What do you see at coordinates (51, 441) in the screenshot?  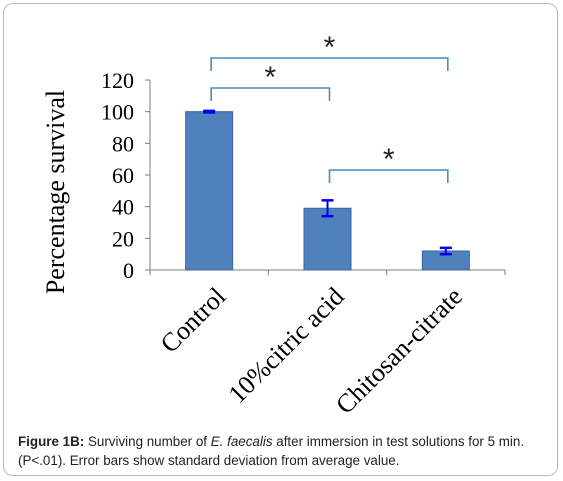 I see `caption-label: Figure 1B:` at bounding box center [51, 441].